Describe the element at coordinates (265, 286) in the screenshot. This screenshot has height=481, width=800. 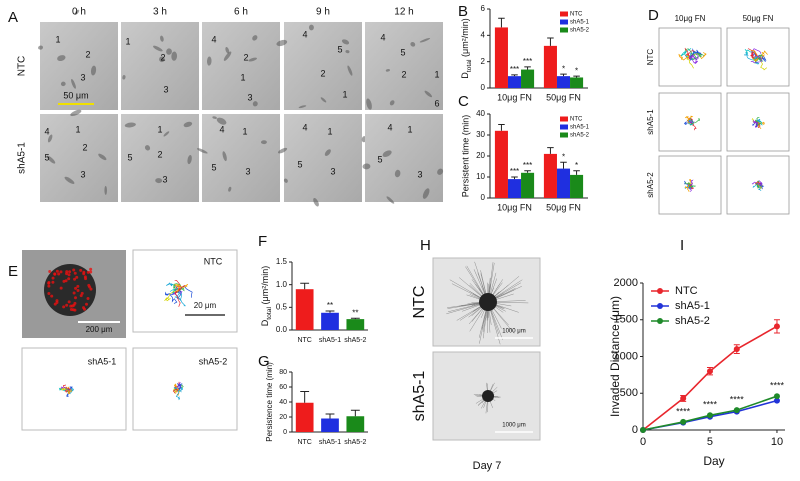
I see `y-axis-label-part: (μm²/min)` at that location.